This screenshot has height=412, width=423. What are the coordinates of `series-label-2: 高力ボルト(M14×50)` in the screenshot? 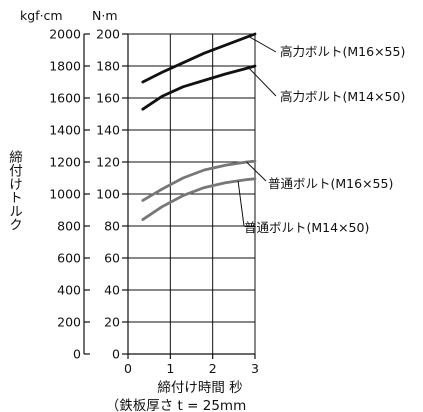 It's located at (342, 96).